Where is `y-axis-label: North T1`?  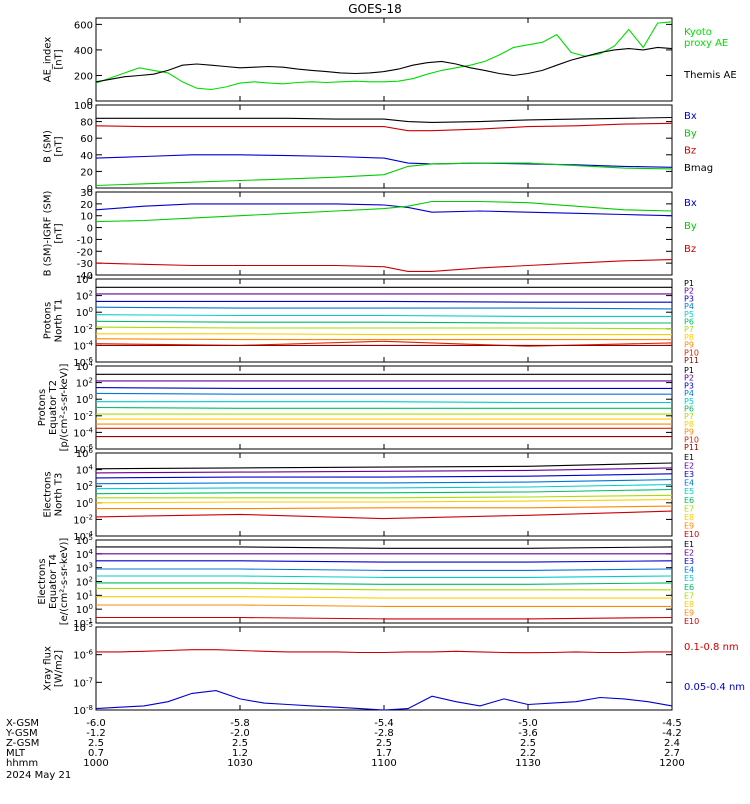 y-axis-label: North T1 is located at coordinates (59, 321).